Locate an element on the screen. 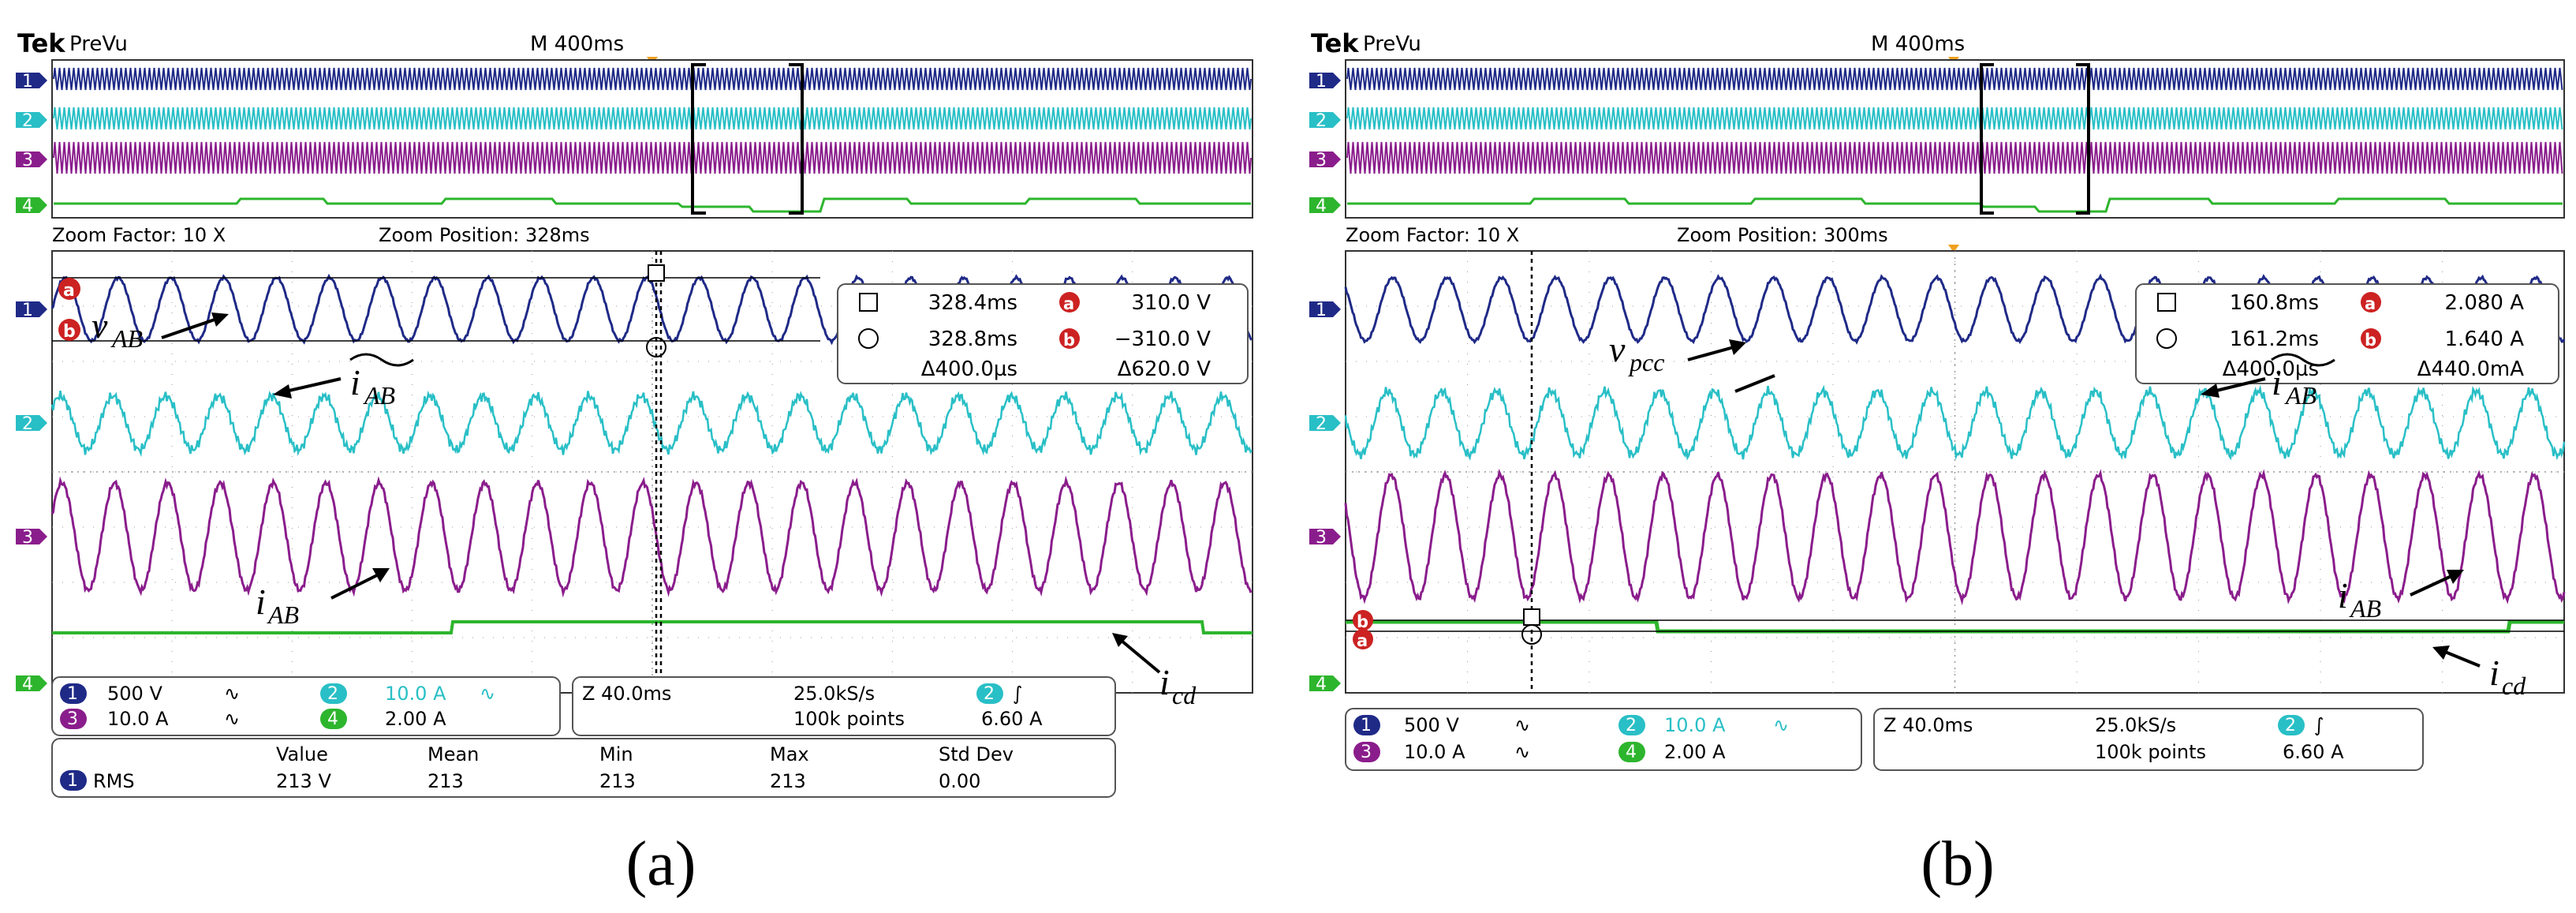  brand-label: Tek is located at coordinates (1335, 43).